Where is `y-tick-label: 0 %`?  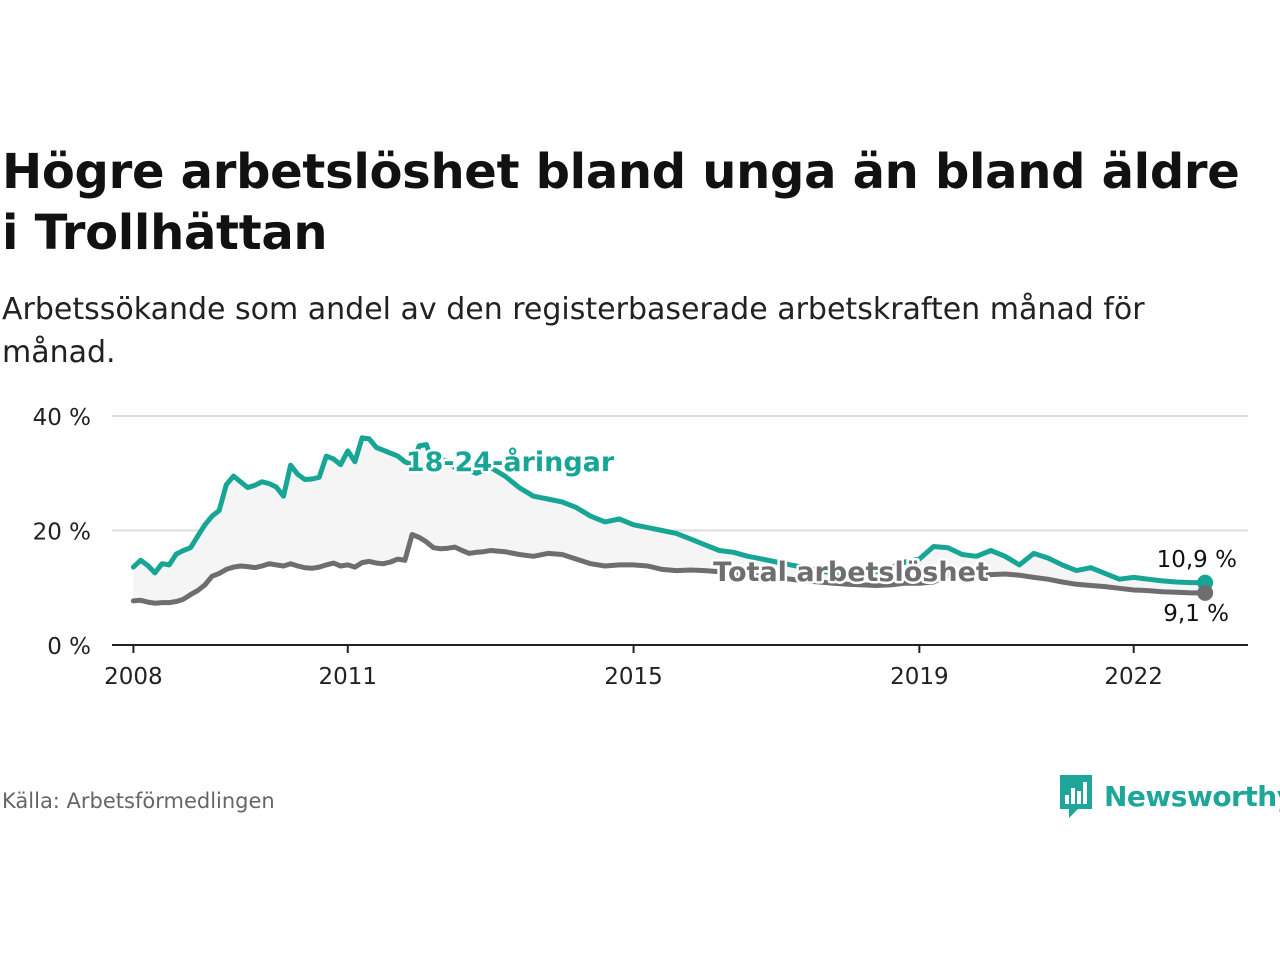
y-tick-label: 0 % is located at coordinates (69, 647).